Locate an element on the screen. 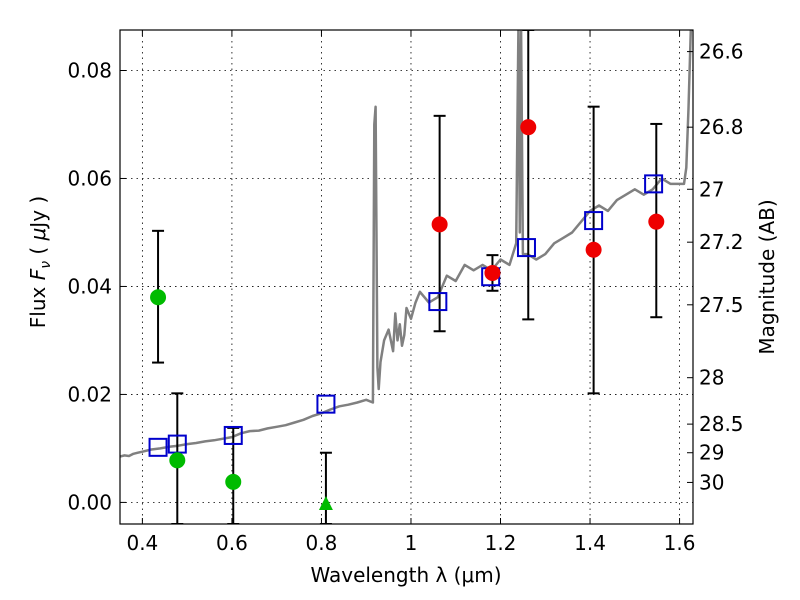  y-tick-label: 0.06 is located at coordinates (89, 178).